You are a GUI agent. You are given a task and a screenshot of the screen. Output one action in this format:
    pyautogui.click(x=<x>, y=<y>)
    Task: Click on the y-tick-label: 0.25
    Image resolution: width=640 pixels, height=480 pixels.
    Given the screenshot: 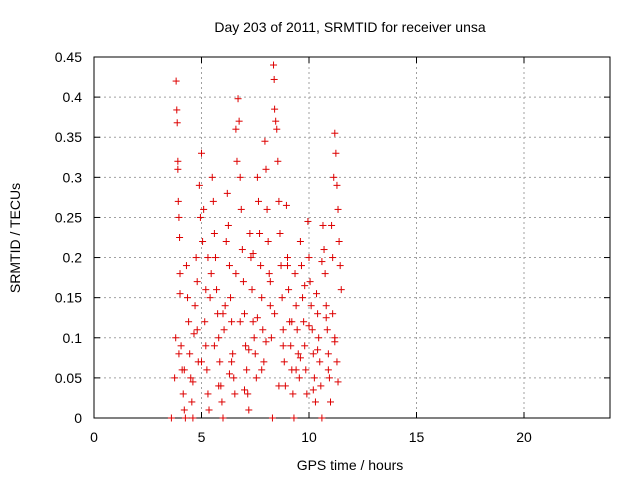 What is the action you would take?
    pyautogui.click(x=68, y=217)
    